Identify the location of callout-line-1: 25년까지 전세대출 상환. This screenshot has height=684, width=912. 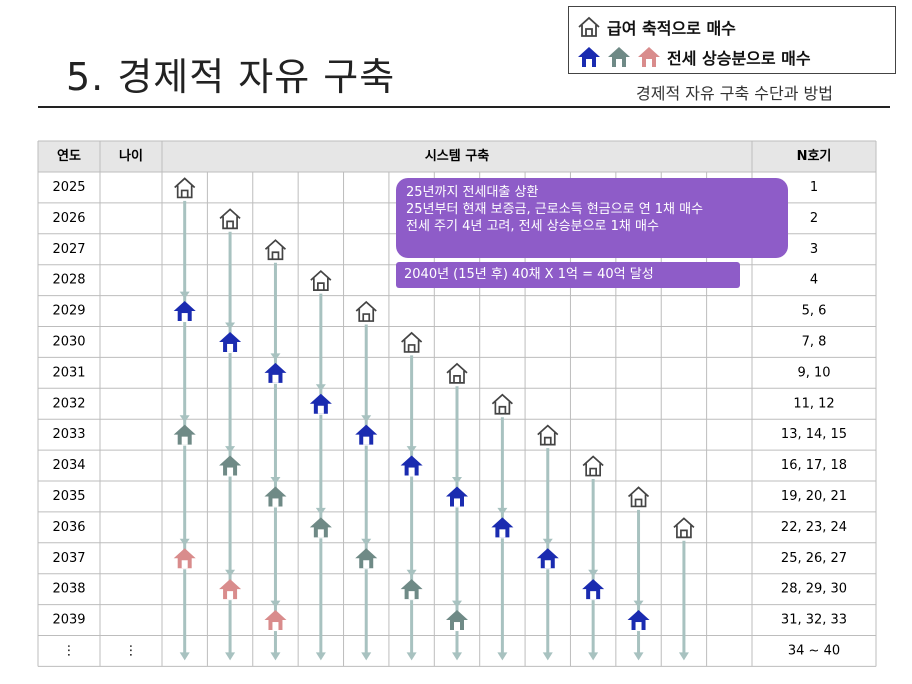
(472, 192).